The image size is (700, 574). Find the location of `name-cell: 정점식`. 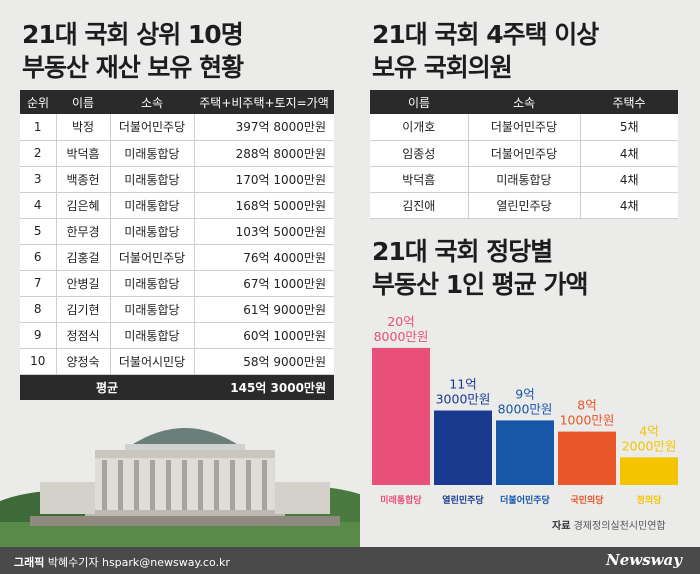

name-cell: 정점식 is located at coordinates (82, 335).